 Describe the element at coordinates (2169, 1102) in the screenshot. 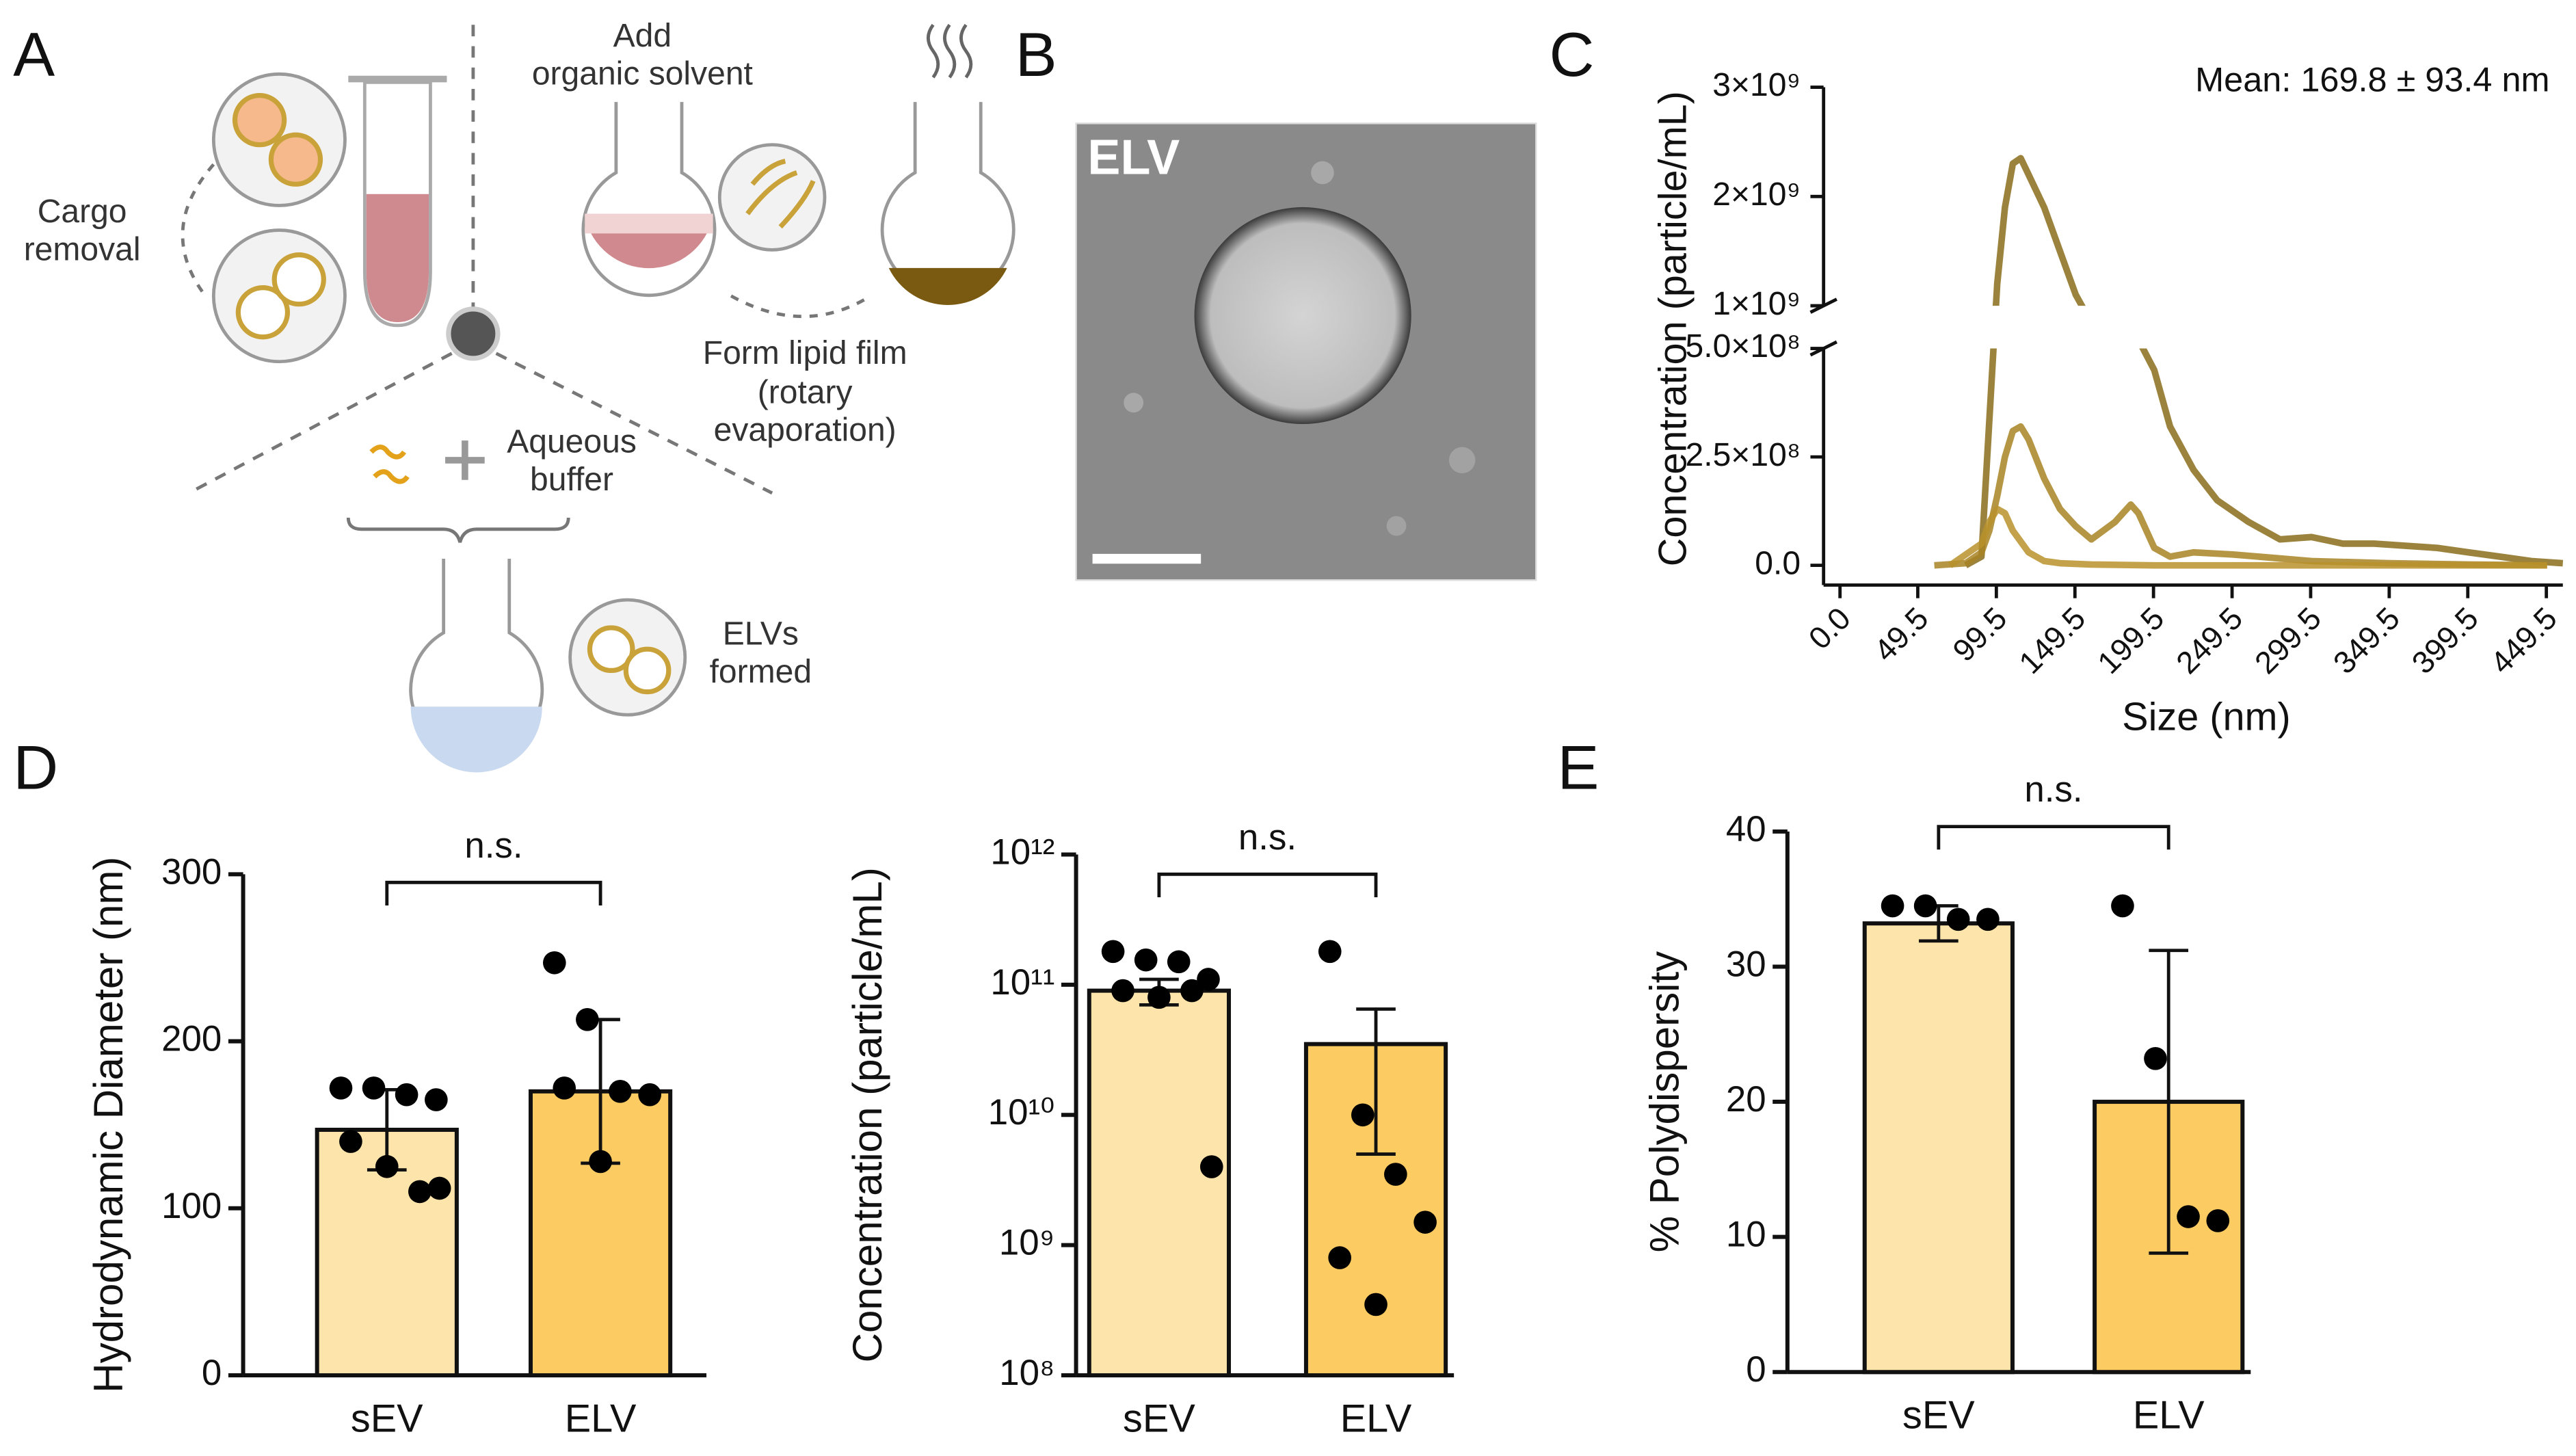

I see `error-bar` at that location.